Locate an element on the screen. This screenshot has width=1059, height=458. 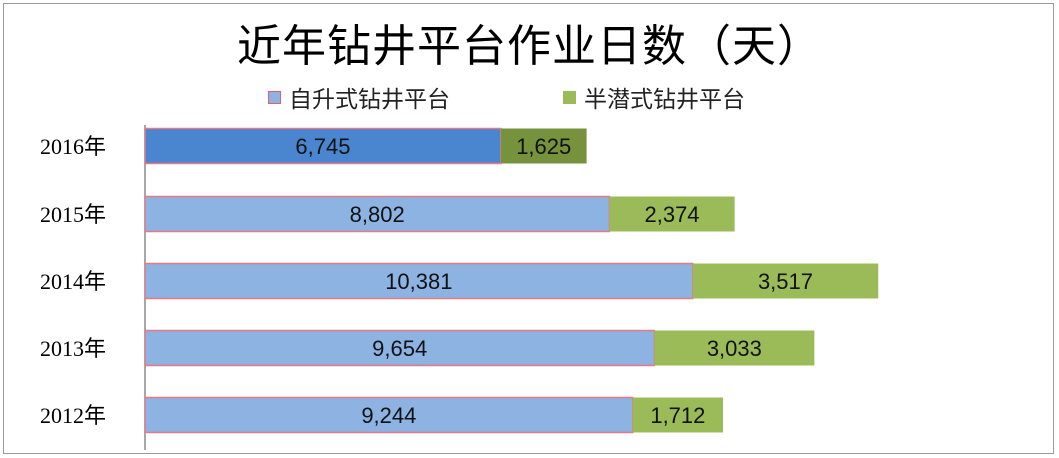
category-label: 2015年 is located at coordinates (73, 214).